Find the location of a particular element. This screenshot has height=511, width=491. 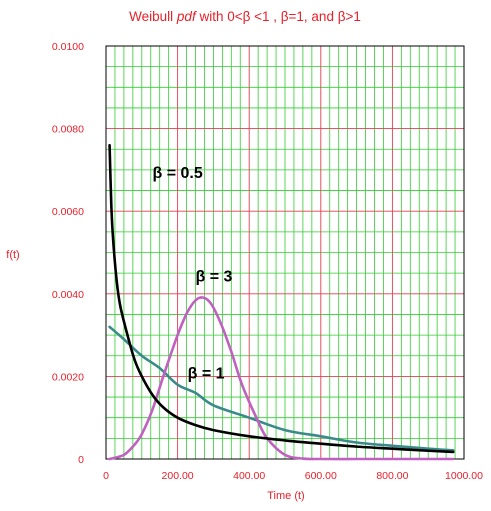

x-tick-label: 800.00 is located at coordinates (392, 476).